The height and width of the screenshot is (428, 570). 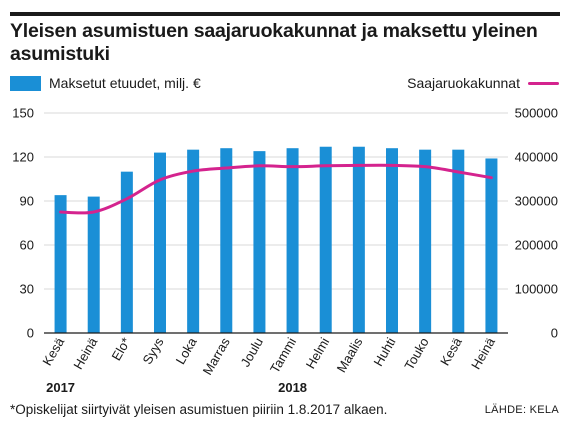 What do you see at coordinates (276, 189) in the screenshot?
I see `series-line` at bounding box center [276, 189].